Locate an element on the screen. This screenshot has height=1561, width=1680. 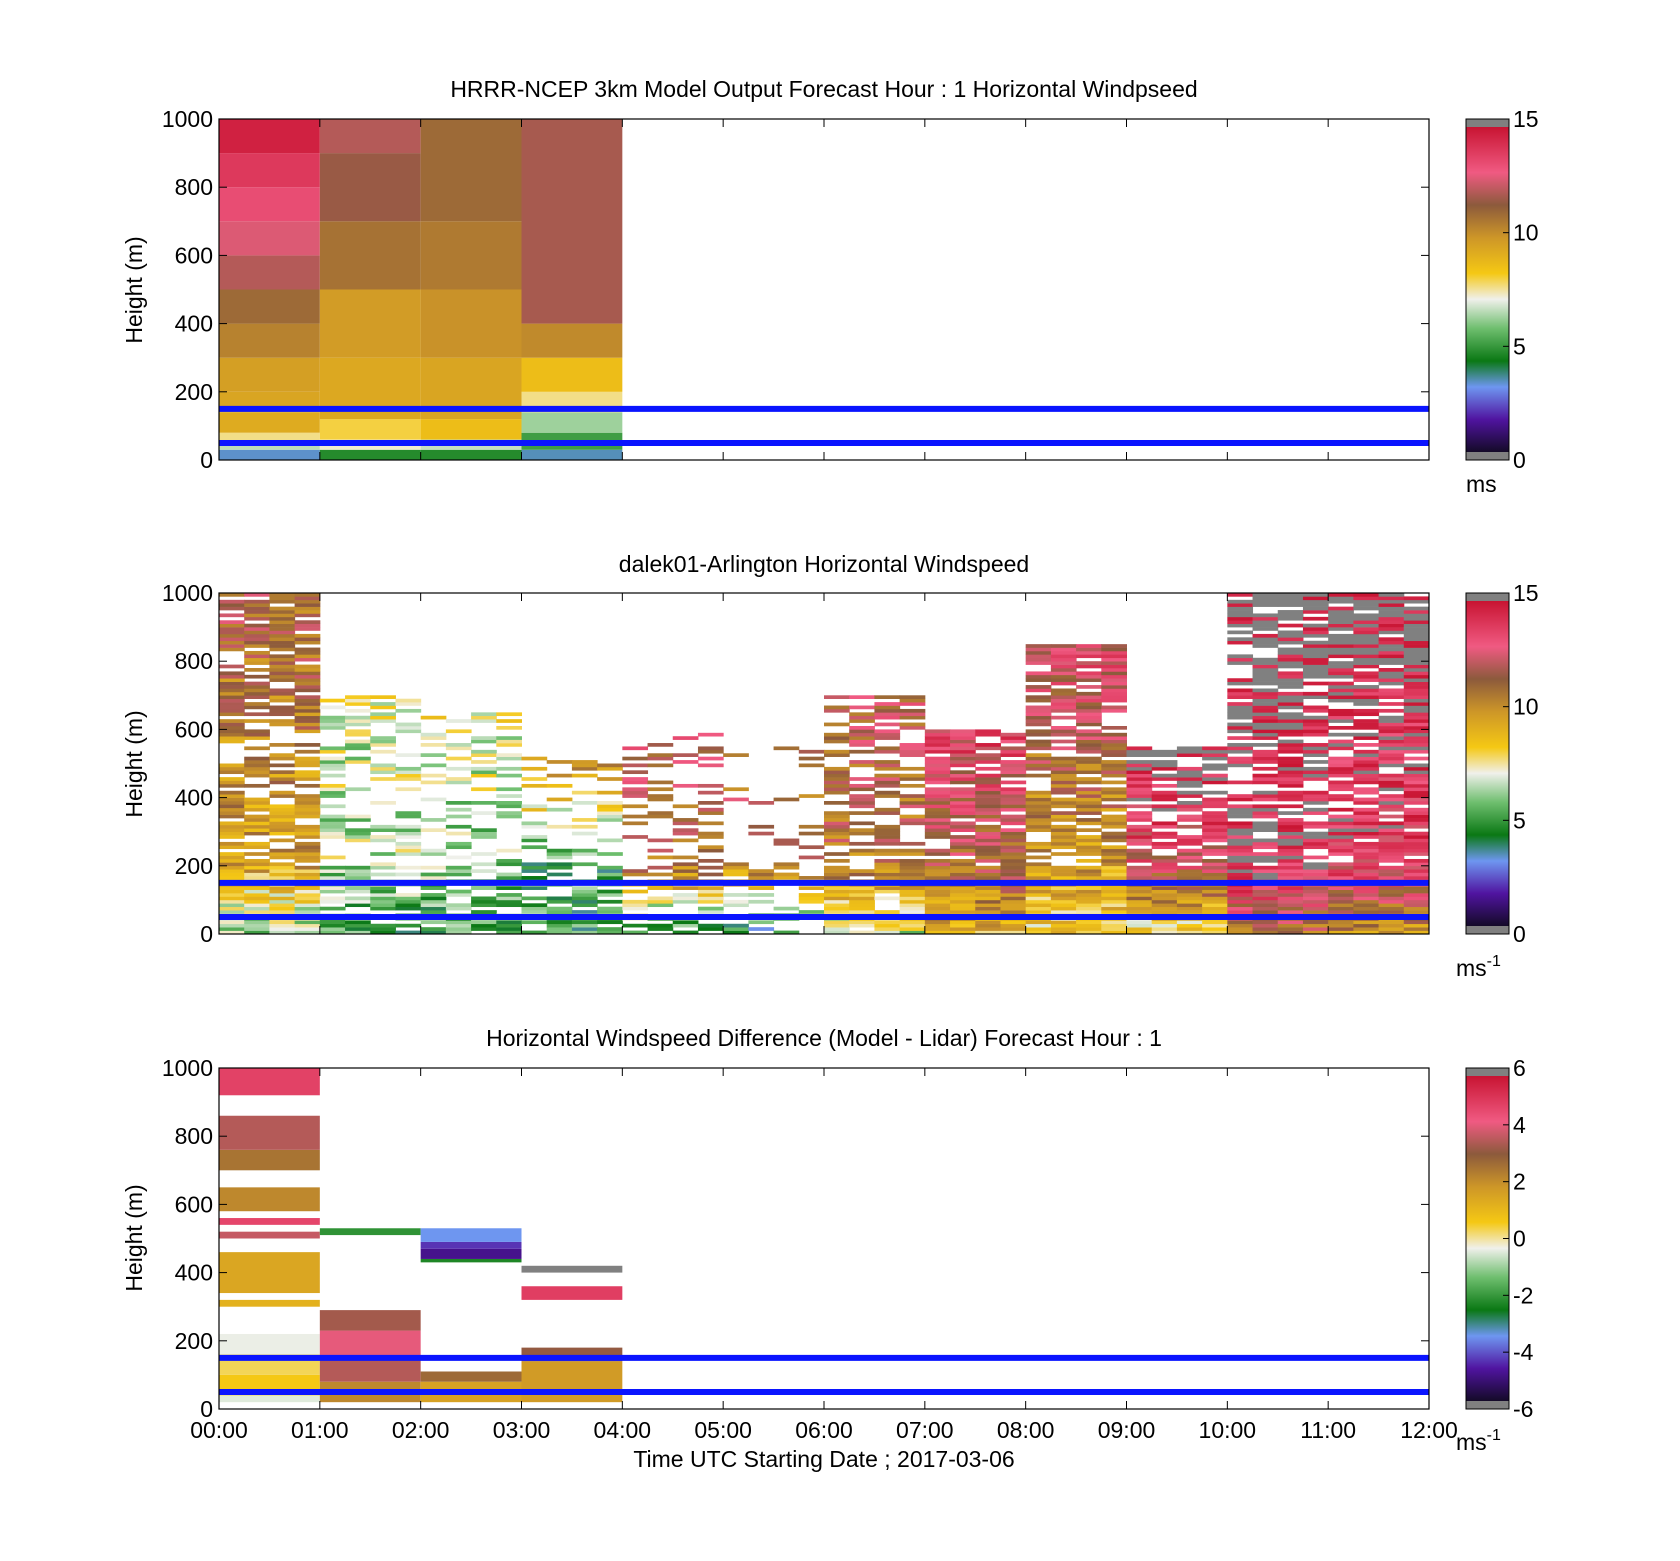
y-tick-label: 1000 is located at coordinates (187, 1068).